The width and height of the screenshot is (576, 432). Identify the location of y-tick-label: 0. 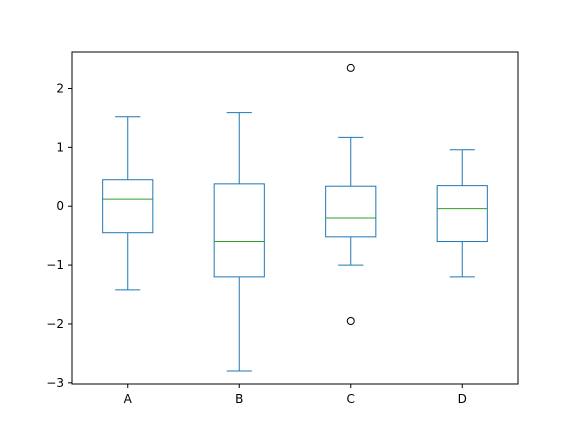
(60, 206).